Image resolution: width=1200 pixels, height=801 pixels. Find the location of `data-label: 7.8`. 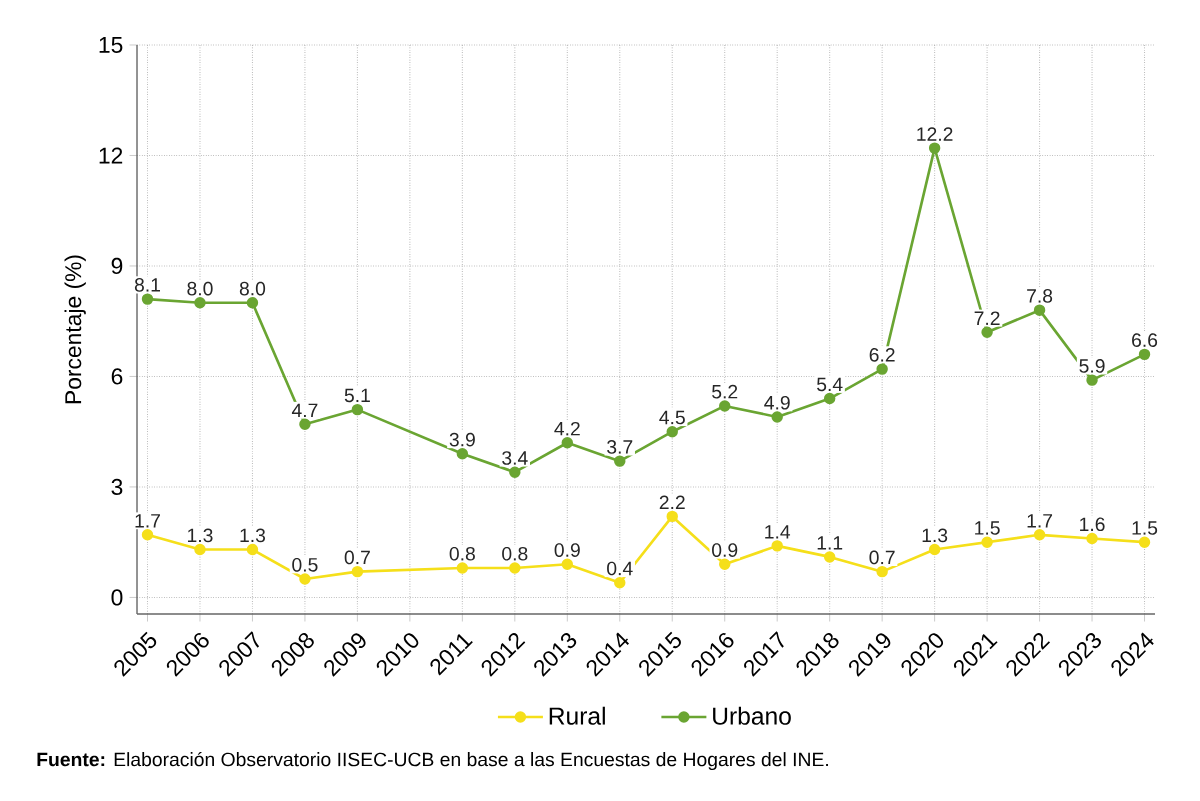

data-label: 7.8 is located at coordinates (1040, 296).